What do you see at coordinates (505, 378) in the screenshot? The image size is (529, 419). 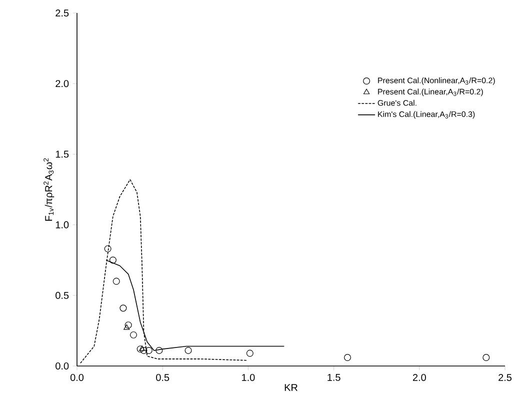 I see `x-tick-label: 2.5` at bounding box center [505, 378].